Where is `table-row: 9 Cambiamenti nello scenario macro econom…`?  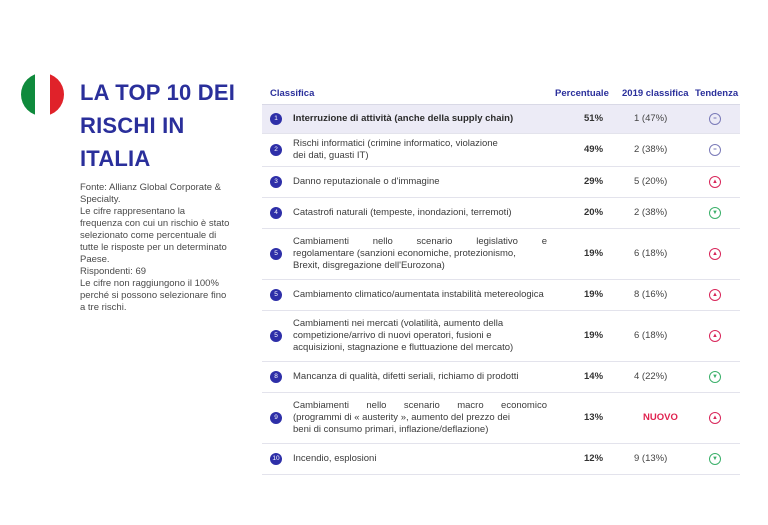
table-row: 9 Cambiamenti nello scenario macro econom… is located at coordinates (501, 418).